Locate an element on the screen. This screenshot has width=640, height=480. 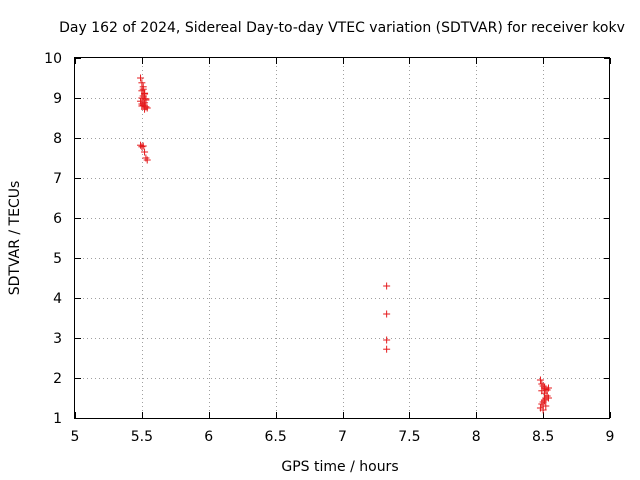
y-tick-label: 1 is located at coordinates (57, 419).